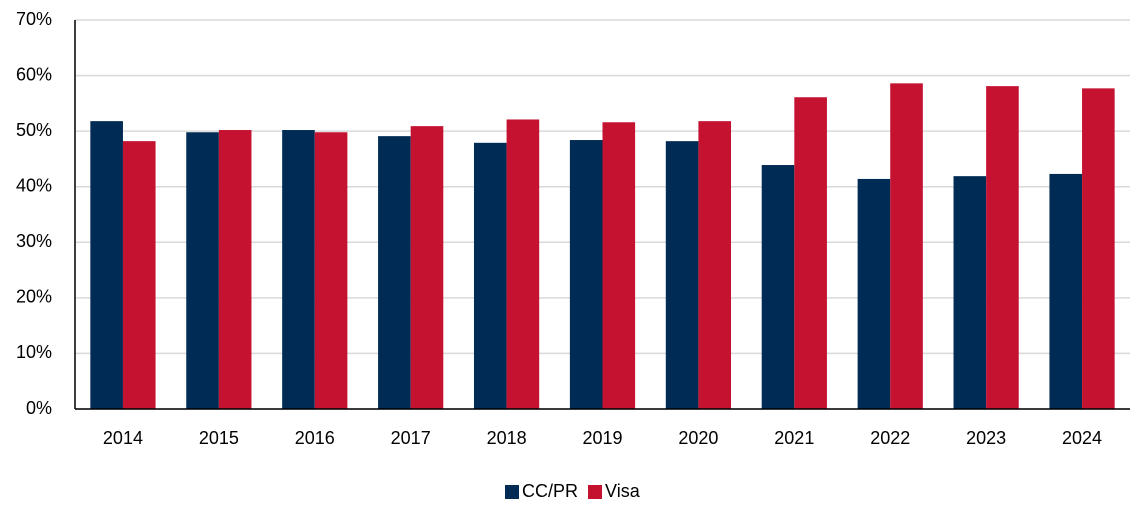 Image resolution: width=1138 pixels, height=506 pixels. Describe the element at coordinates (986, 438) in the screenshot. I see `x-tick-label: 2023` at that location.